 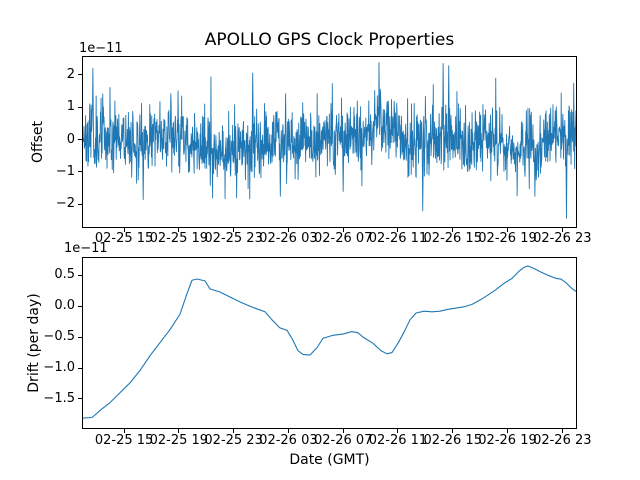 What do you see at coordinates (452, 440) in the screenshot?
I see `drift-x-tick-label: 02-26 15` at bounding box center [452, 440].